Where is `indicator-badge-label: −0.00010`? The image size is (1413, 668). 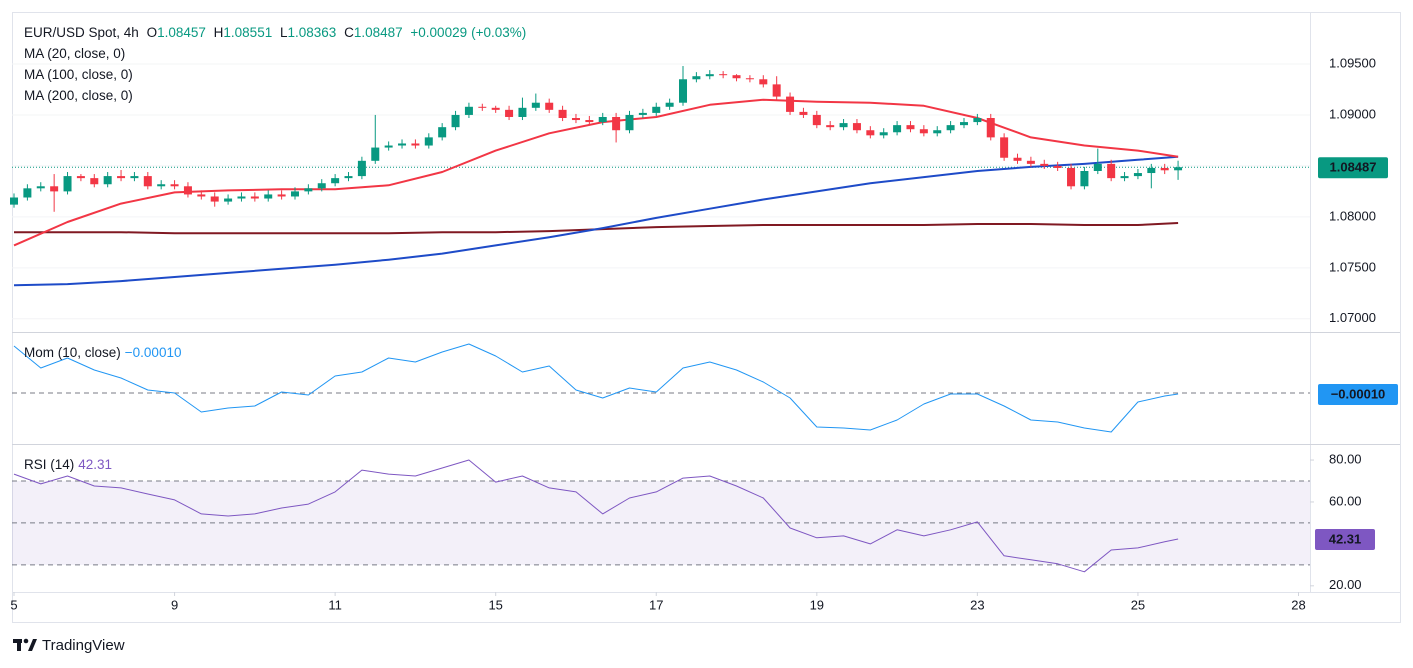 indicator-badge-label: −0.00010 is located at coordinates (1358, 393).